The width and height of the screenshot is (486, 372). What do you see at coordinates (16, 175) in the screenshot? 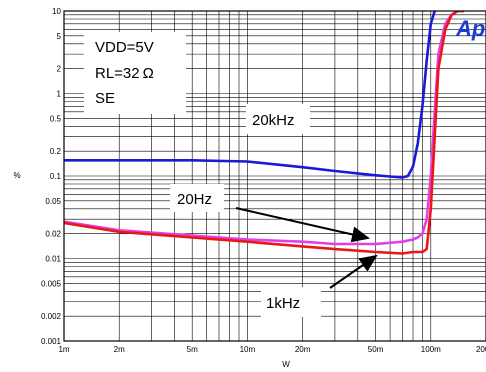
I see `y-axis-label: %` at bounding box center [16, 175].